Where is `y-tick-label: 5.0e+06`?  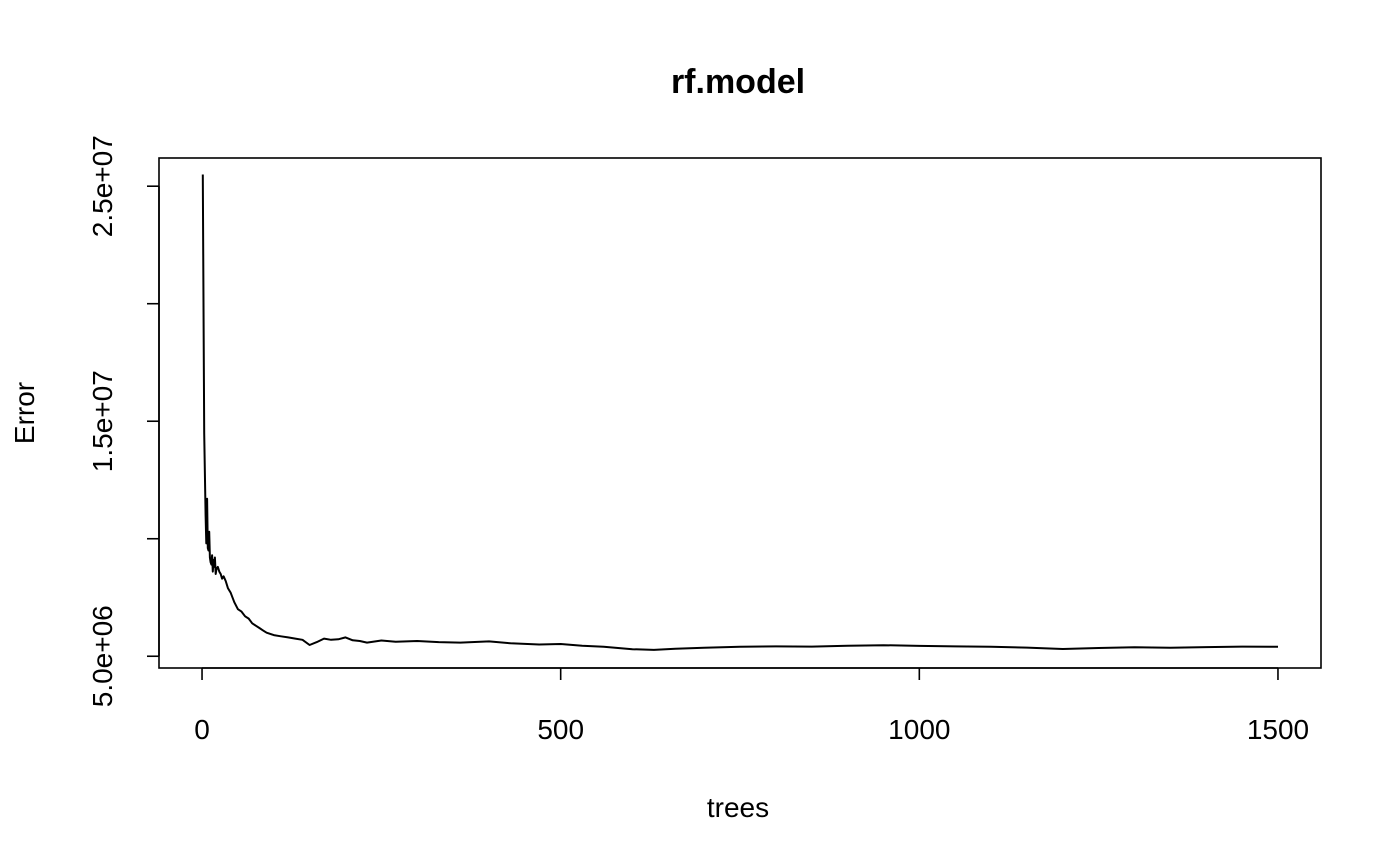
y-tick-label: 5.0e+06 is located at coordinates (102, 656).